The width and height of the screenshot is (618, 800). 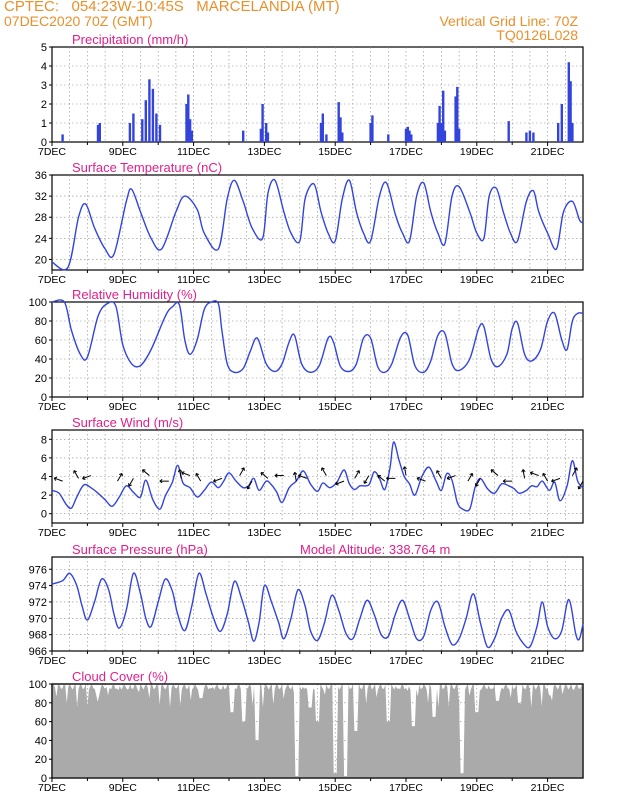 I want to click on header-datetime: 07DEC2020 70Z (GMT), so click(x=78, y=21).